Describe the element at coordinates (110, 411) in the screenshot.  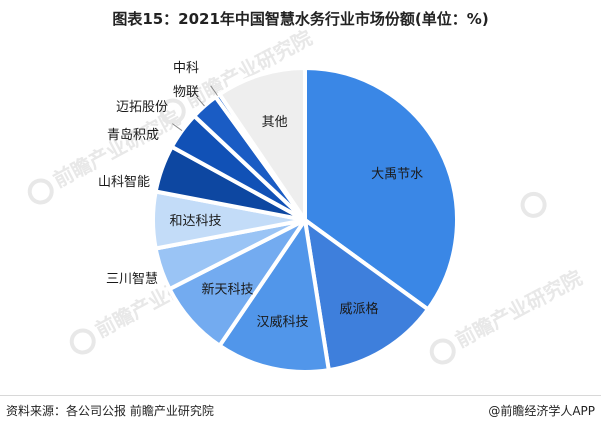
I see `source-note: 资料来源：各公司公报 前瞻产业研究院` at that location.